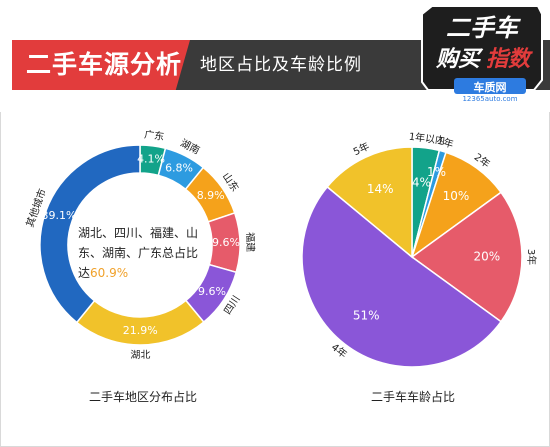  Describe the element at coordinates (281, 65) in the screenshot. I see `page-subtitle: 地区占比及车龄比例` at that location.